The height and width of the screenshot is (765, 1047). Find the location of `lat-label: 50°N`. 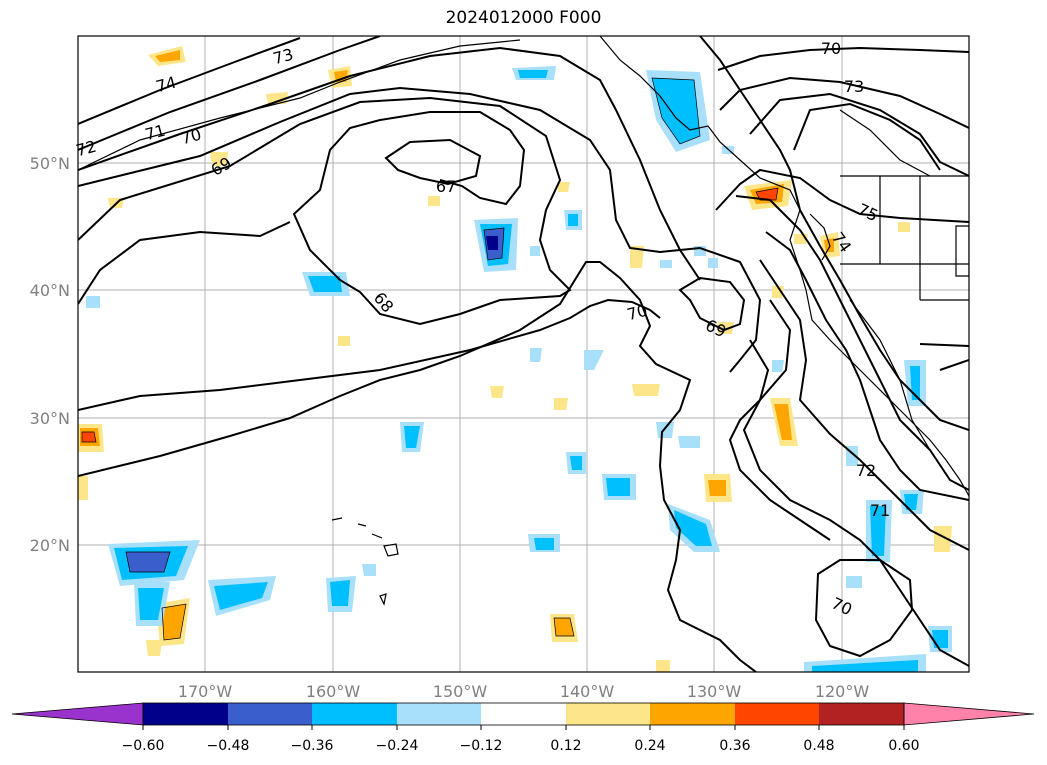

lat-label: 50°N is located at coordinates (50, 163).